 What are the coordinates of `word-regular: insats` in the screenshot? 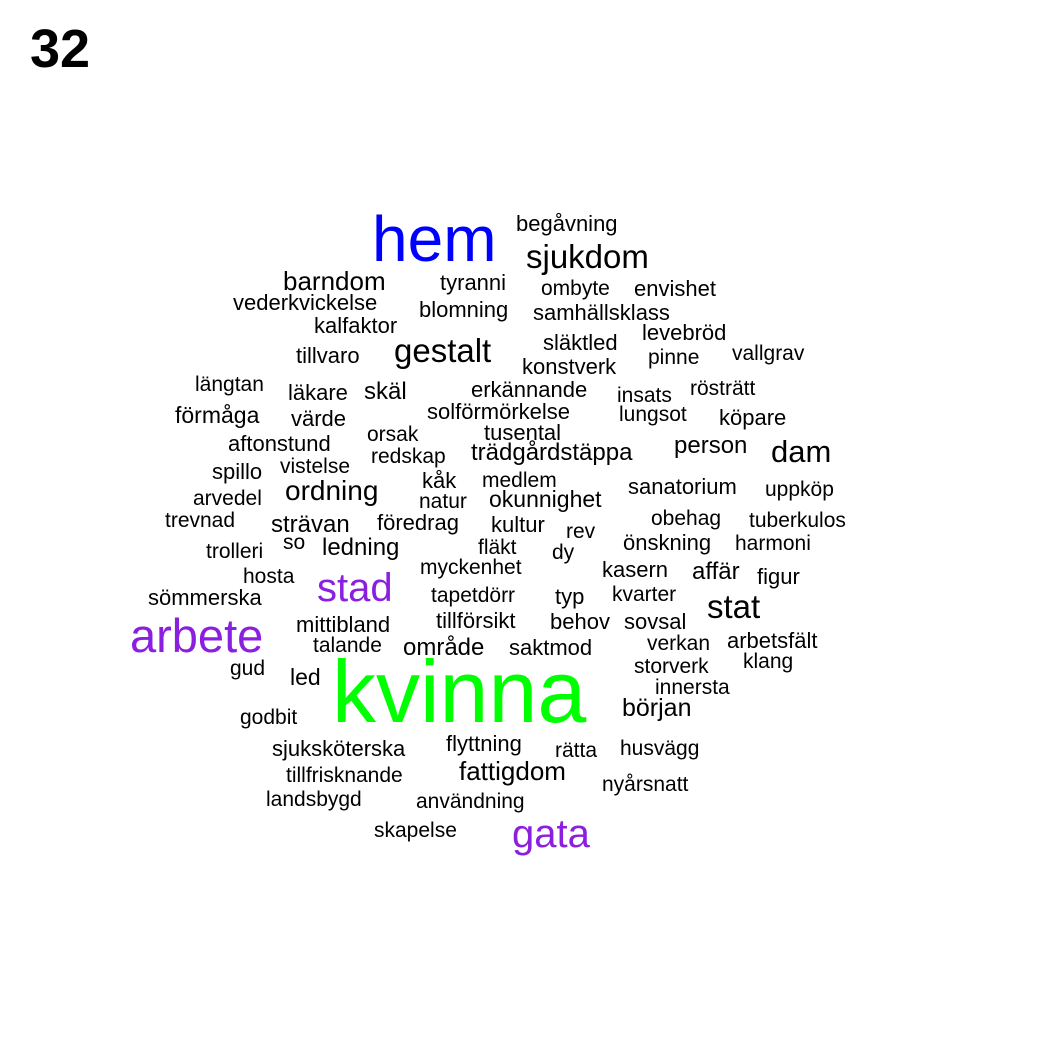 It's located at (644, 395).